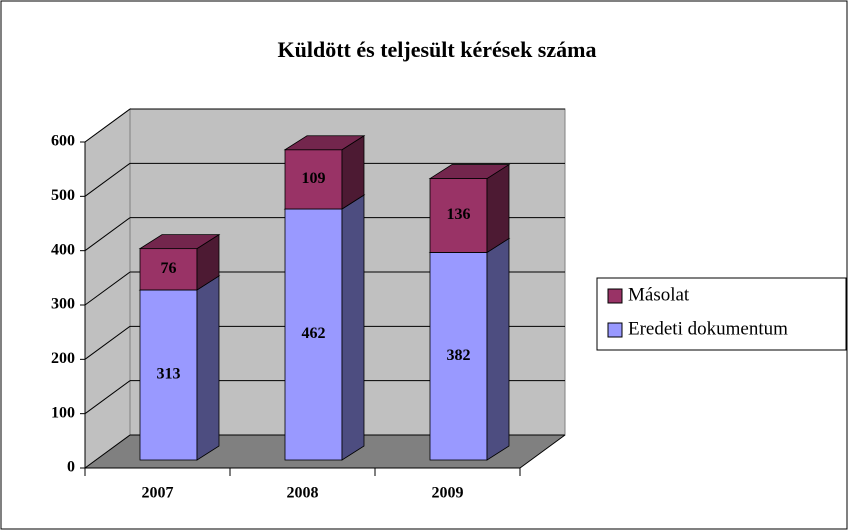 The width and height of the screenshot is (849, 531). I want to click on legend-label: Másolat, so click(659, 294).